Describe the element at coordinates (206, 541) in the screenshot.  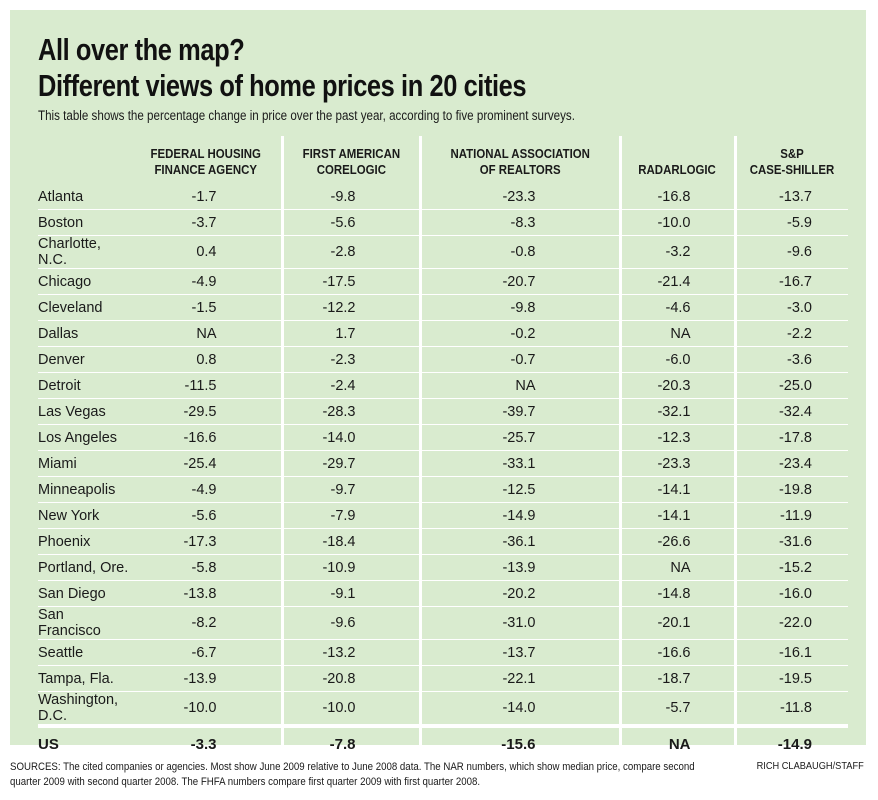
I see `value-cell: -17.3` at that location.